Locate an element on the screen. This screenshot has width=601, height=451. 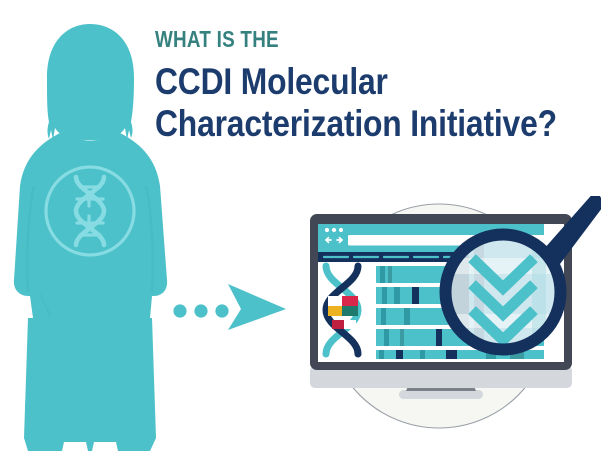
browser-window-dots is located at coordinates (334, 230).